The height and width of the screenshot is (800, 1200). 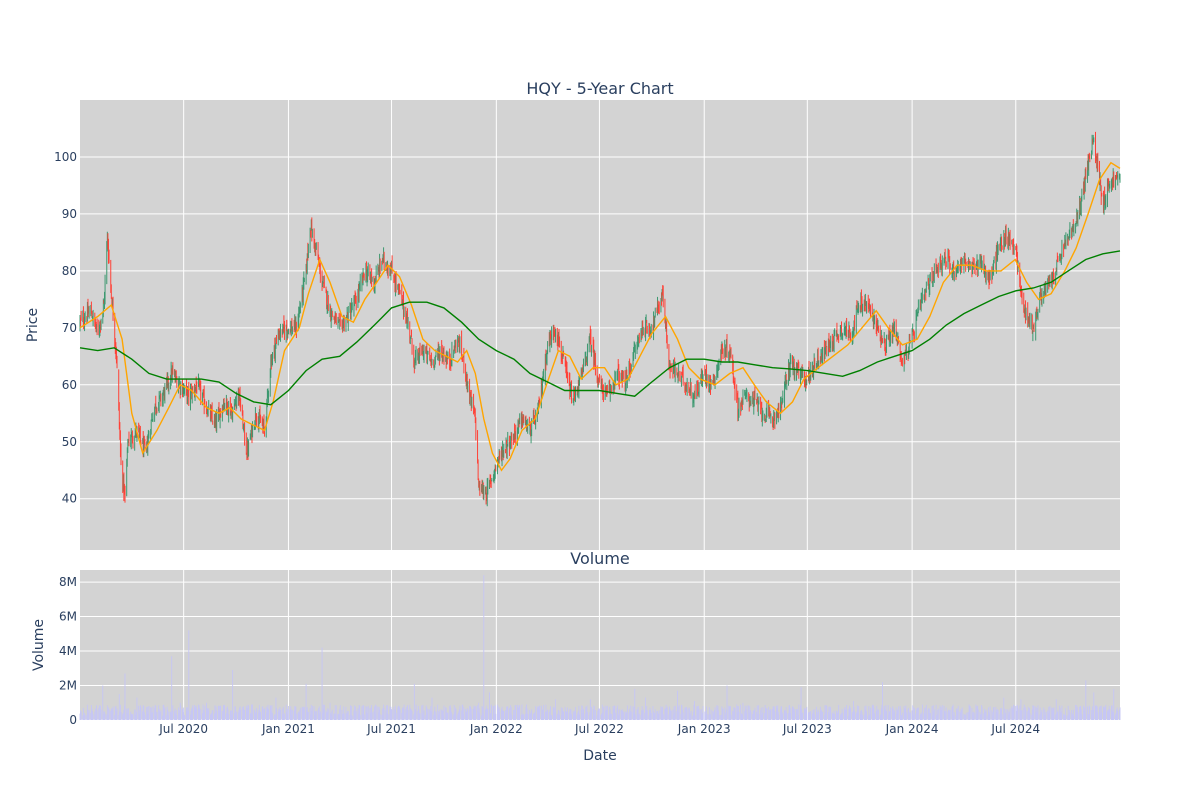 What do you see at coordinates (600, 558) in the screenshot?
I see `volume-subplot-title: Volume` at bounding box center [600, 558].